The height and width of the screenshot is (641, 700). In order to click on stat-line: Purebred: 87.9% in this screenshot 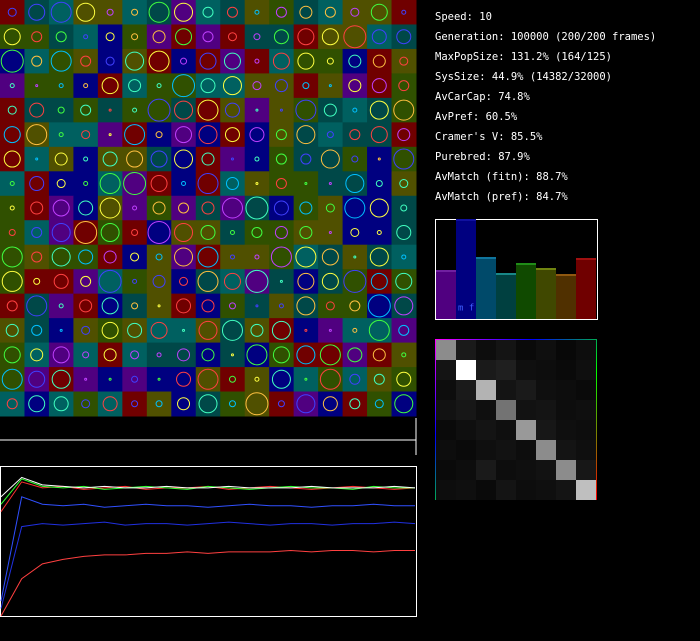, I will do `click(483, 157)`.